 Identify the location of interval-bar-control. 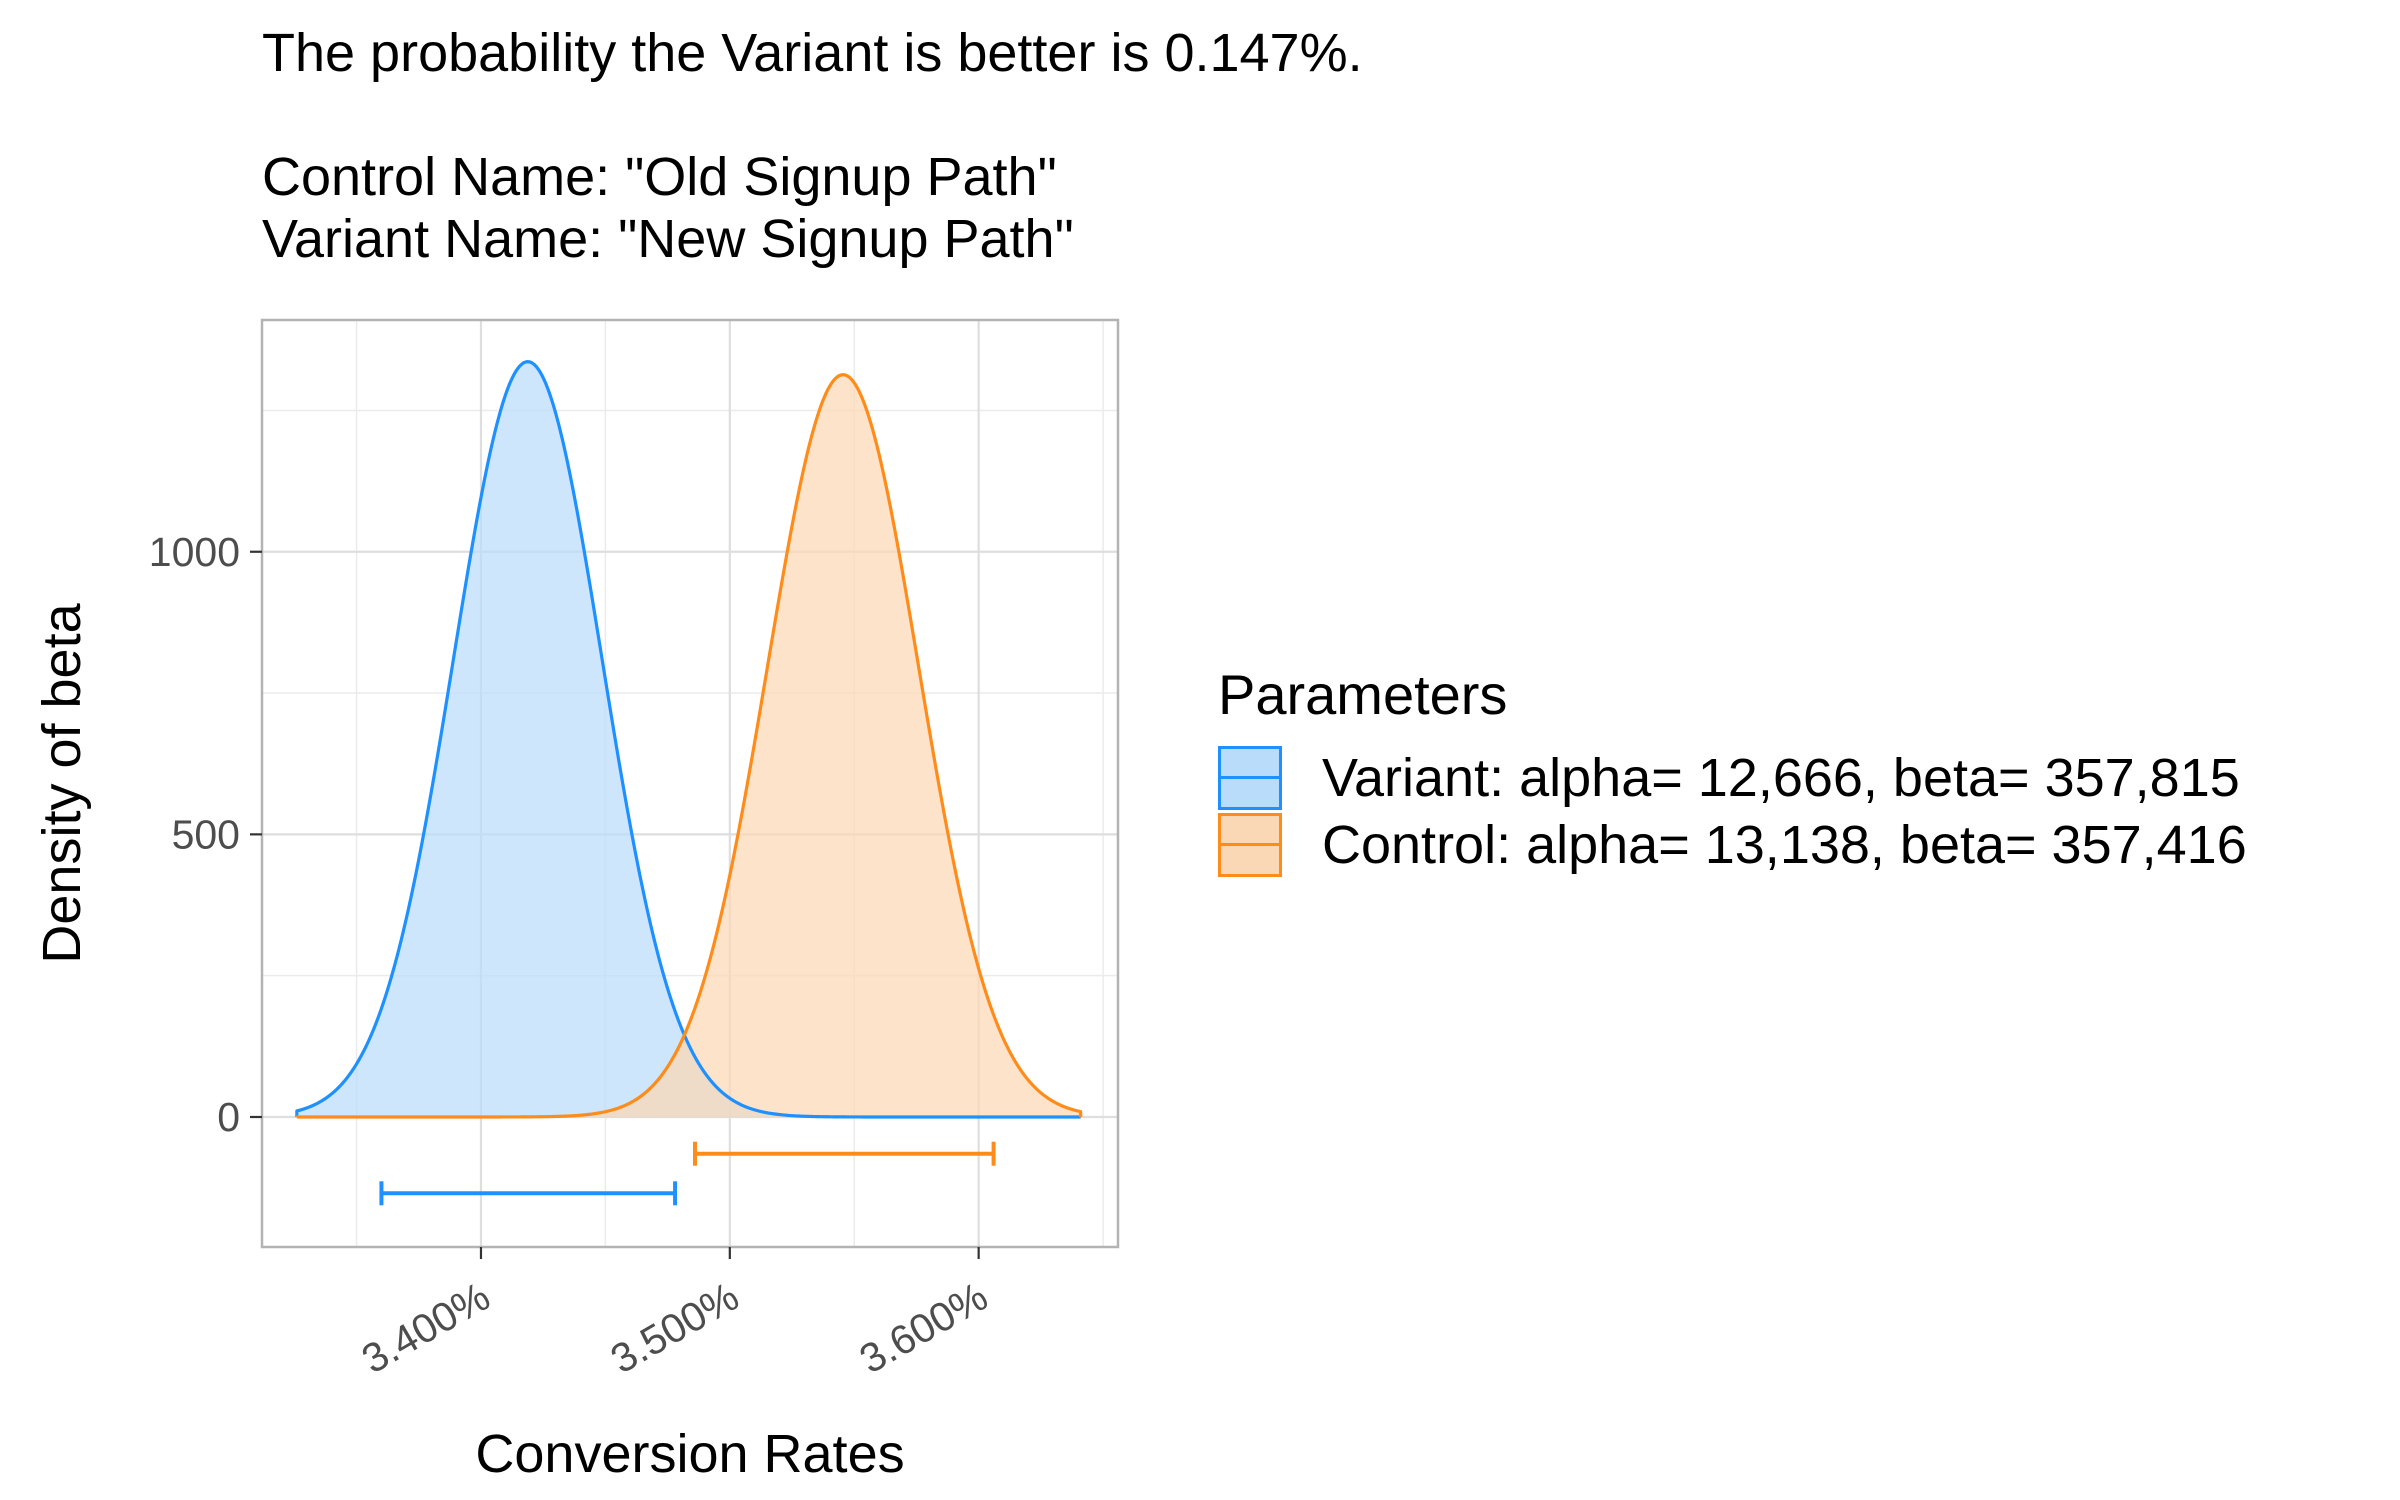
(844, 1153).